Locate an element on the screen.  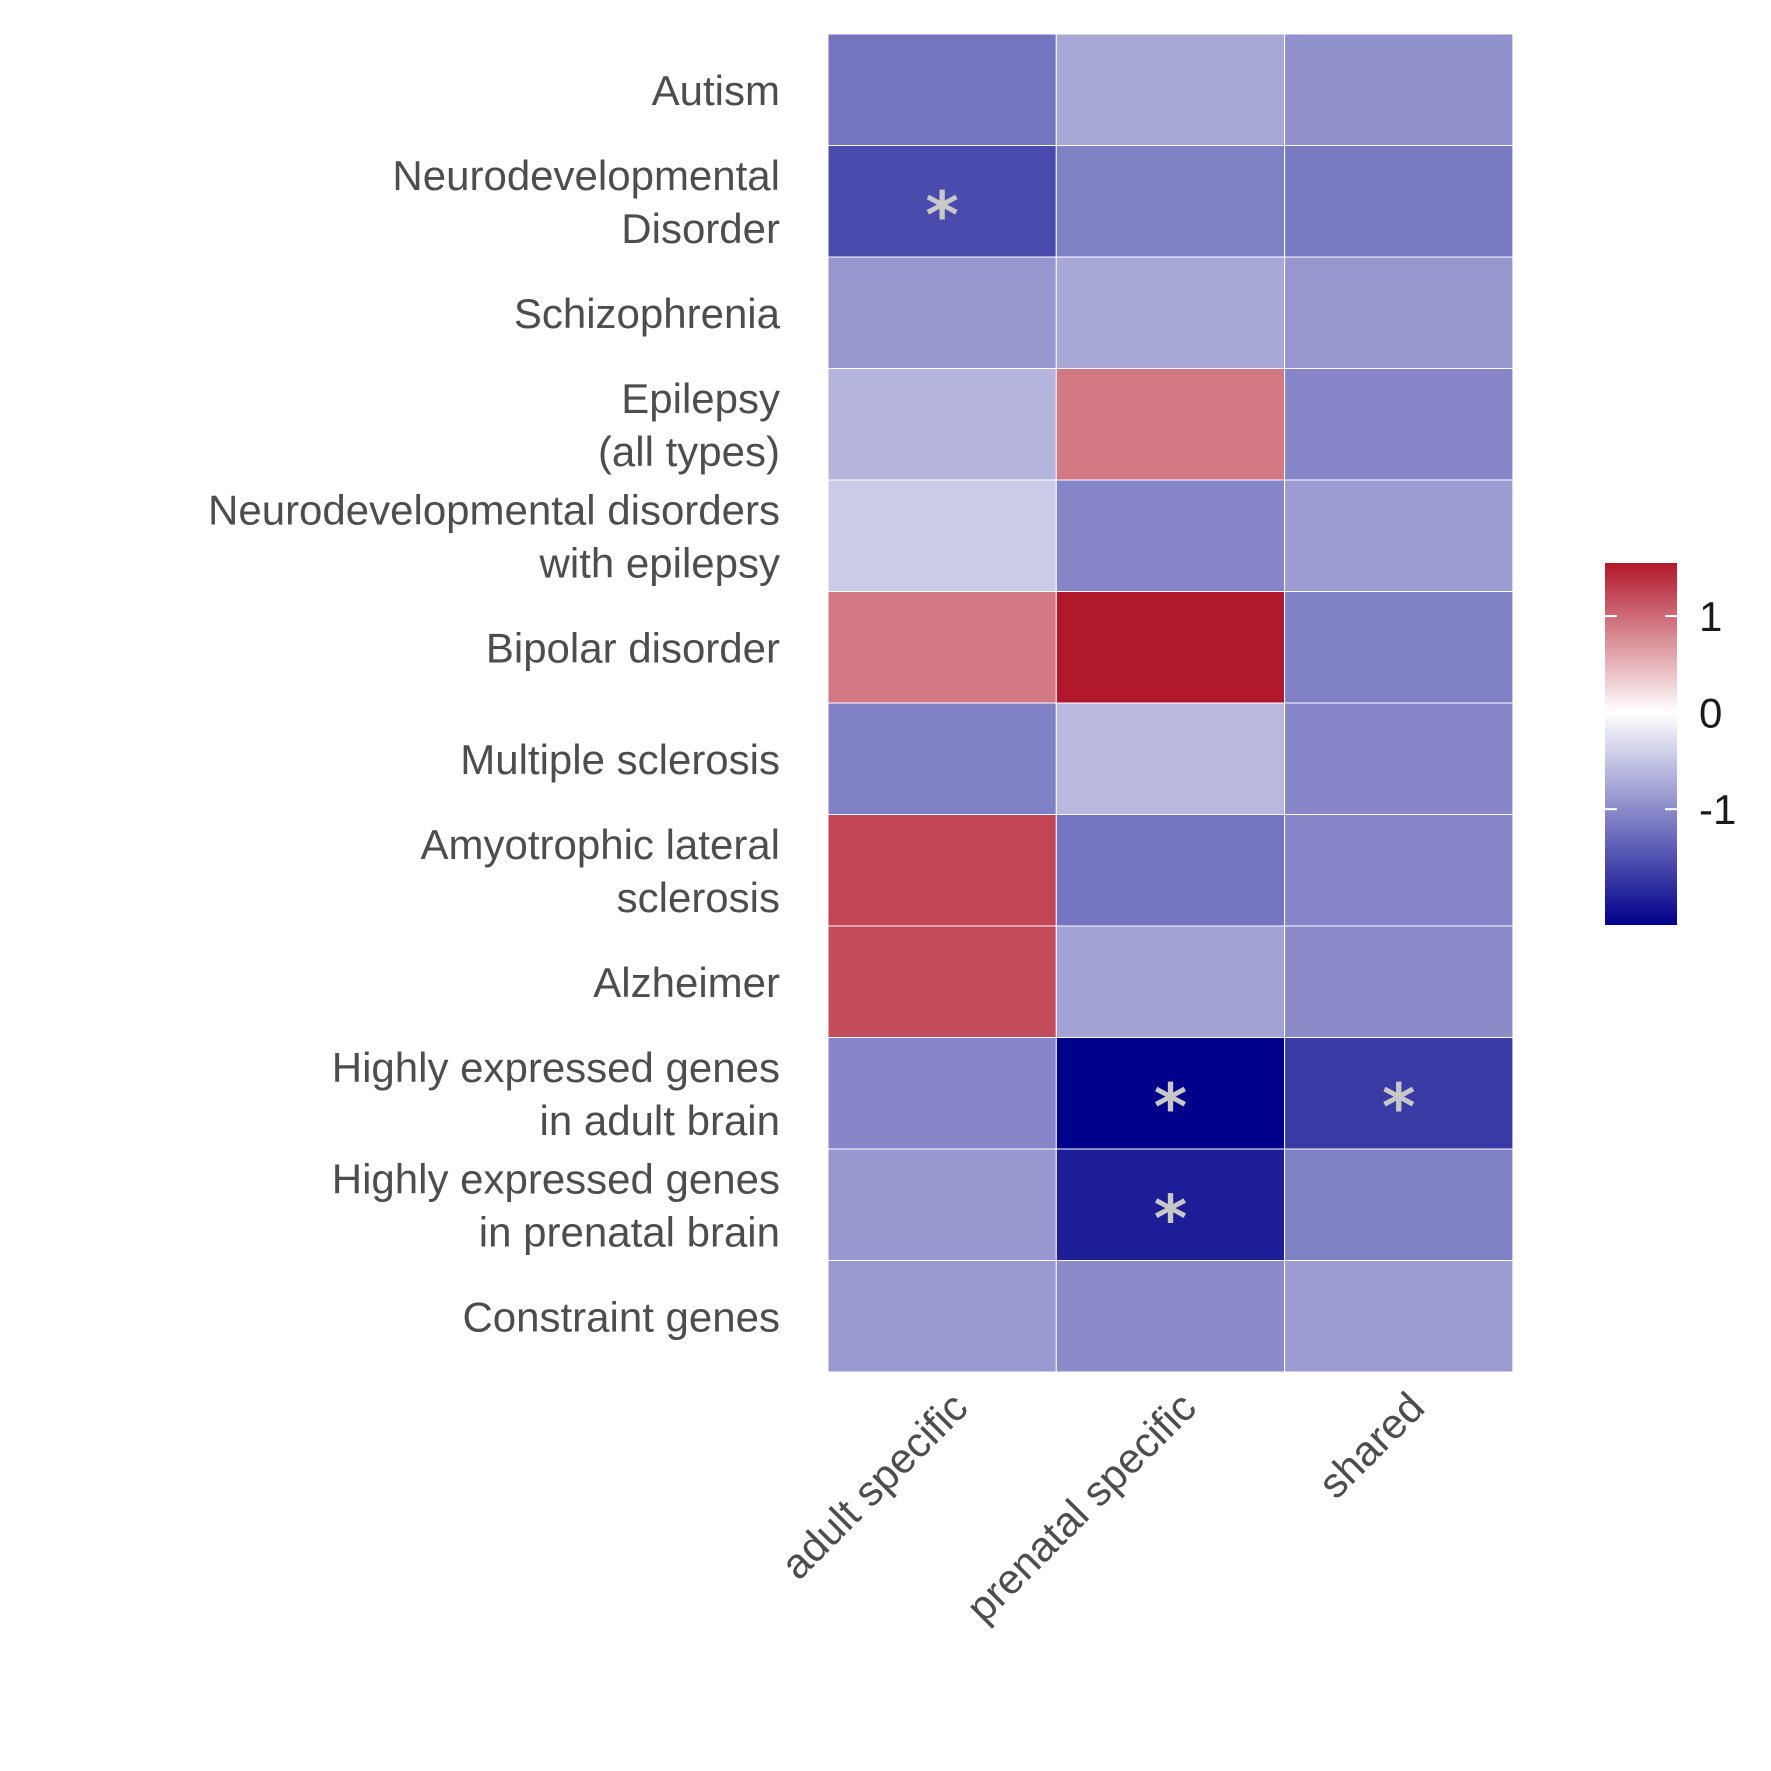
row-label: Alzheimer is located at coordinates (686, 982).